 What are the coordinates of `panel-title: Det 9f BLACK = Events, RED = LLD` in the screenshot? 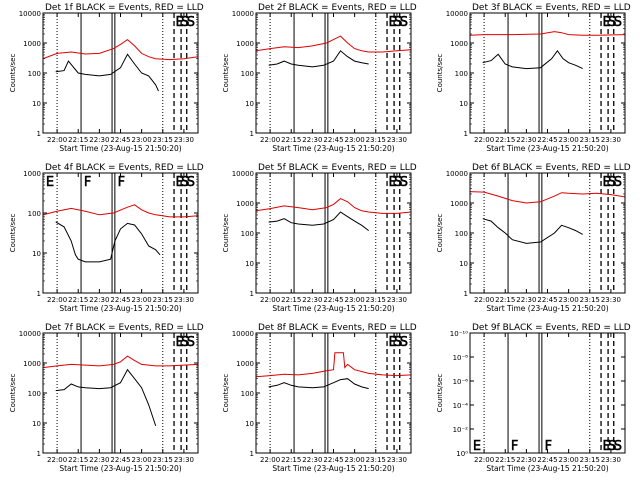 It's located at (551, 328).